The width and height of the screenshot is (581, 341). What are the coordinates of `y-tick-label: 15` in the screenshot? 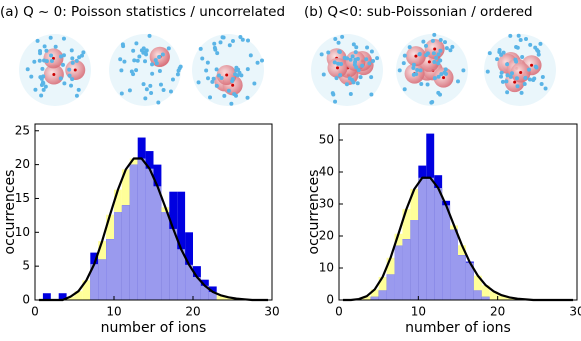 It's located at (22, 198).